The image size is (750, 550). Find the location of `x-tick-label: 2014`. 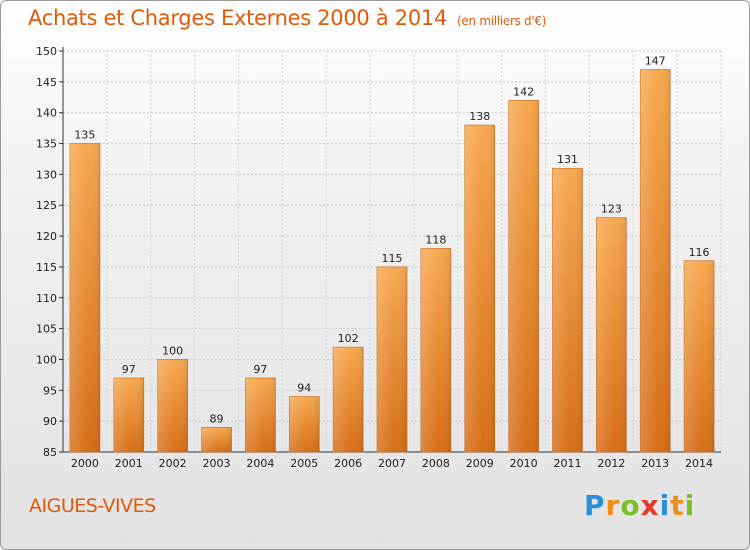

x-tick-label: 2014 is located at coordinates (699, 463).